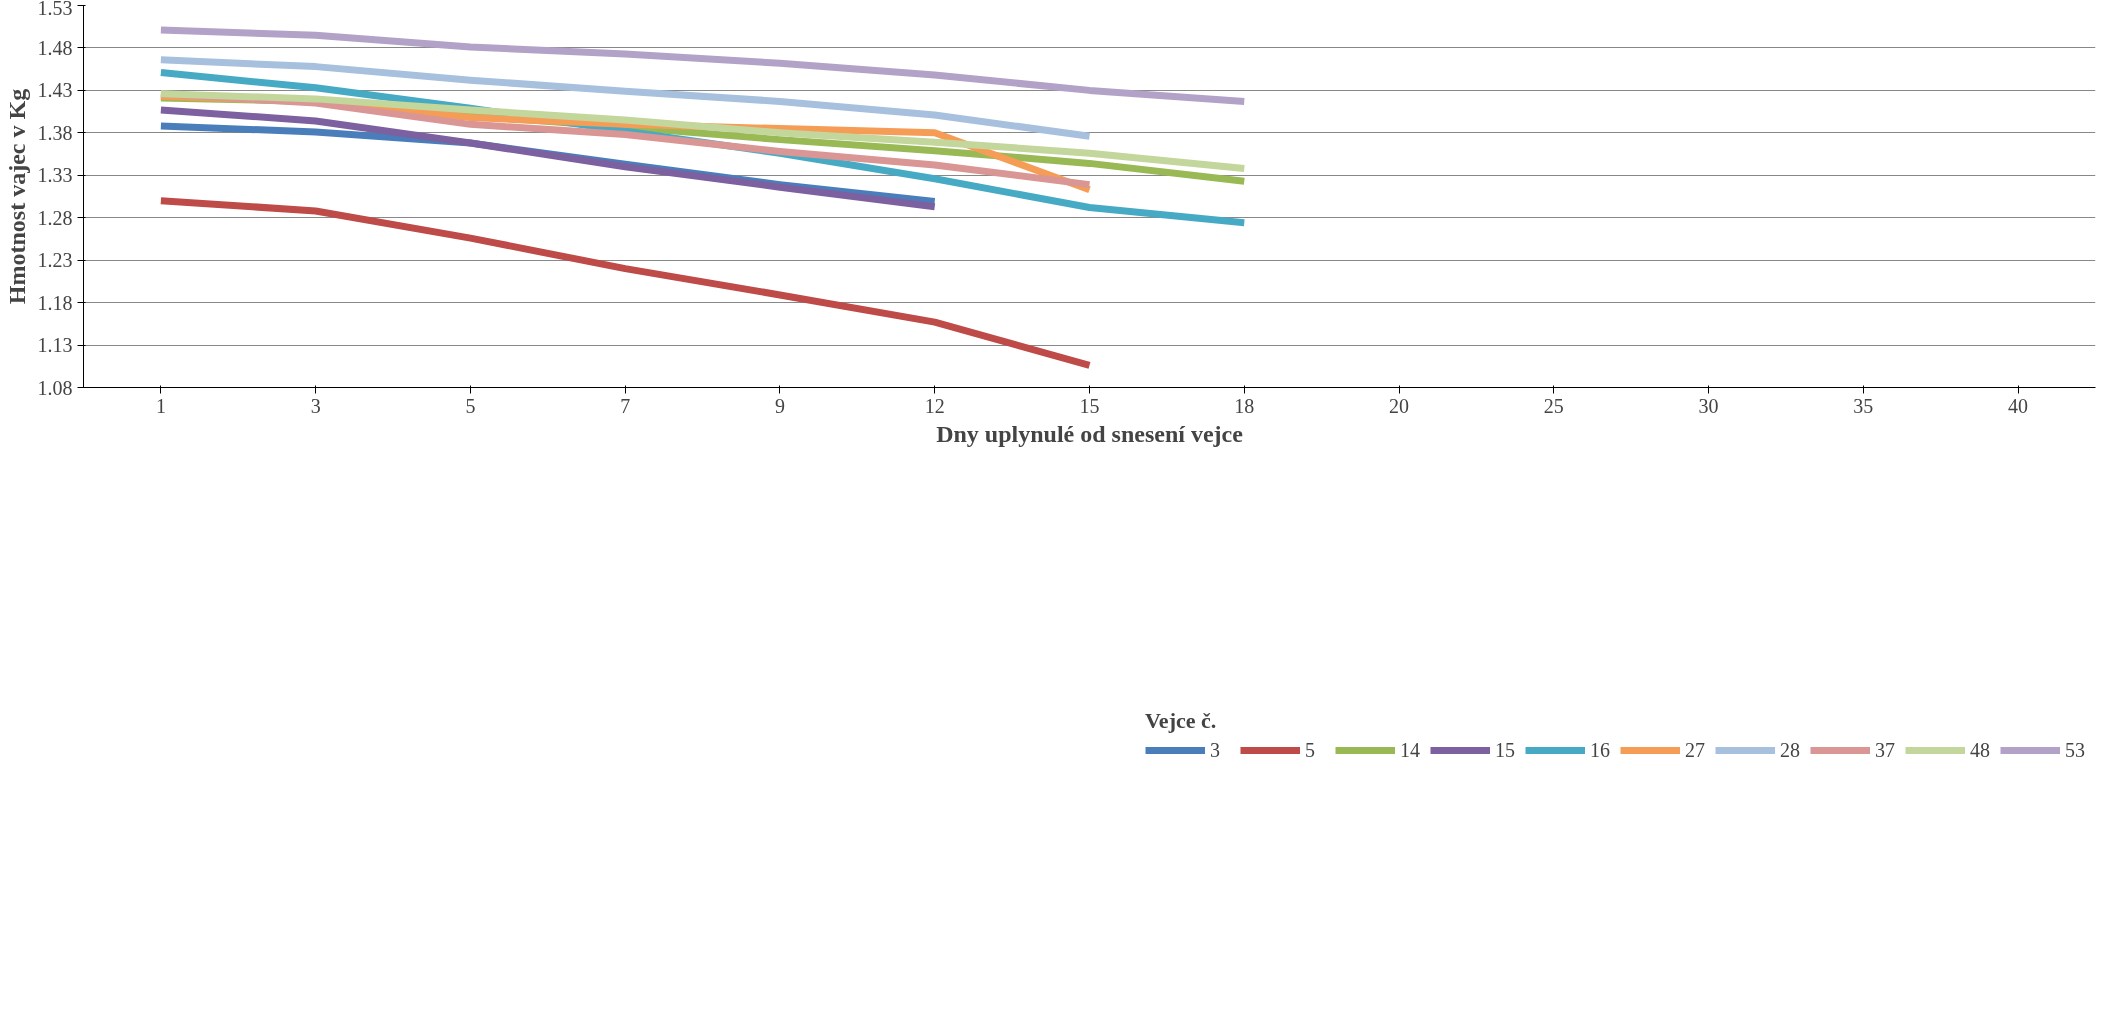 The height and width of the screenshot is (1014, 2119). I want to click on y-tick-label: 1.23, so click(55, 260).